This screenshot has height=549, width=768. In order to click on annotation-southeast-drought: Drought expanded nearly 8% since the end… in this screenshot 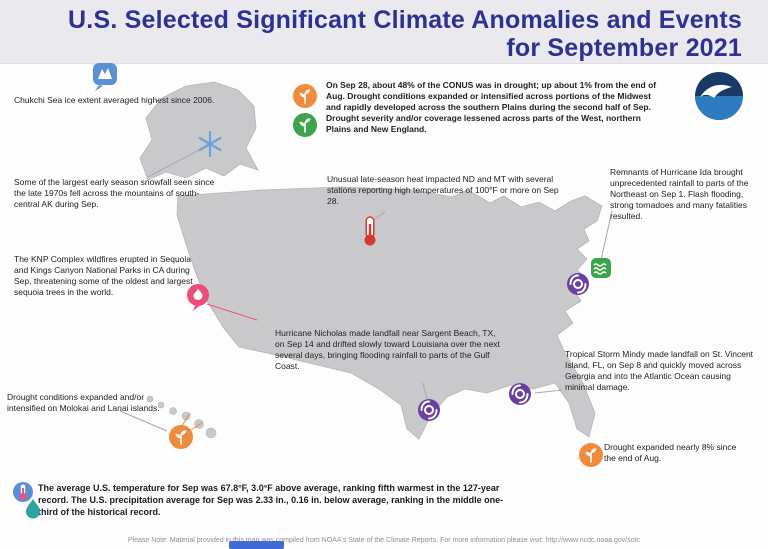, I will do `click(670, 453)`.